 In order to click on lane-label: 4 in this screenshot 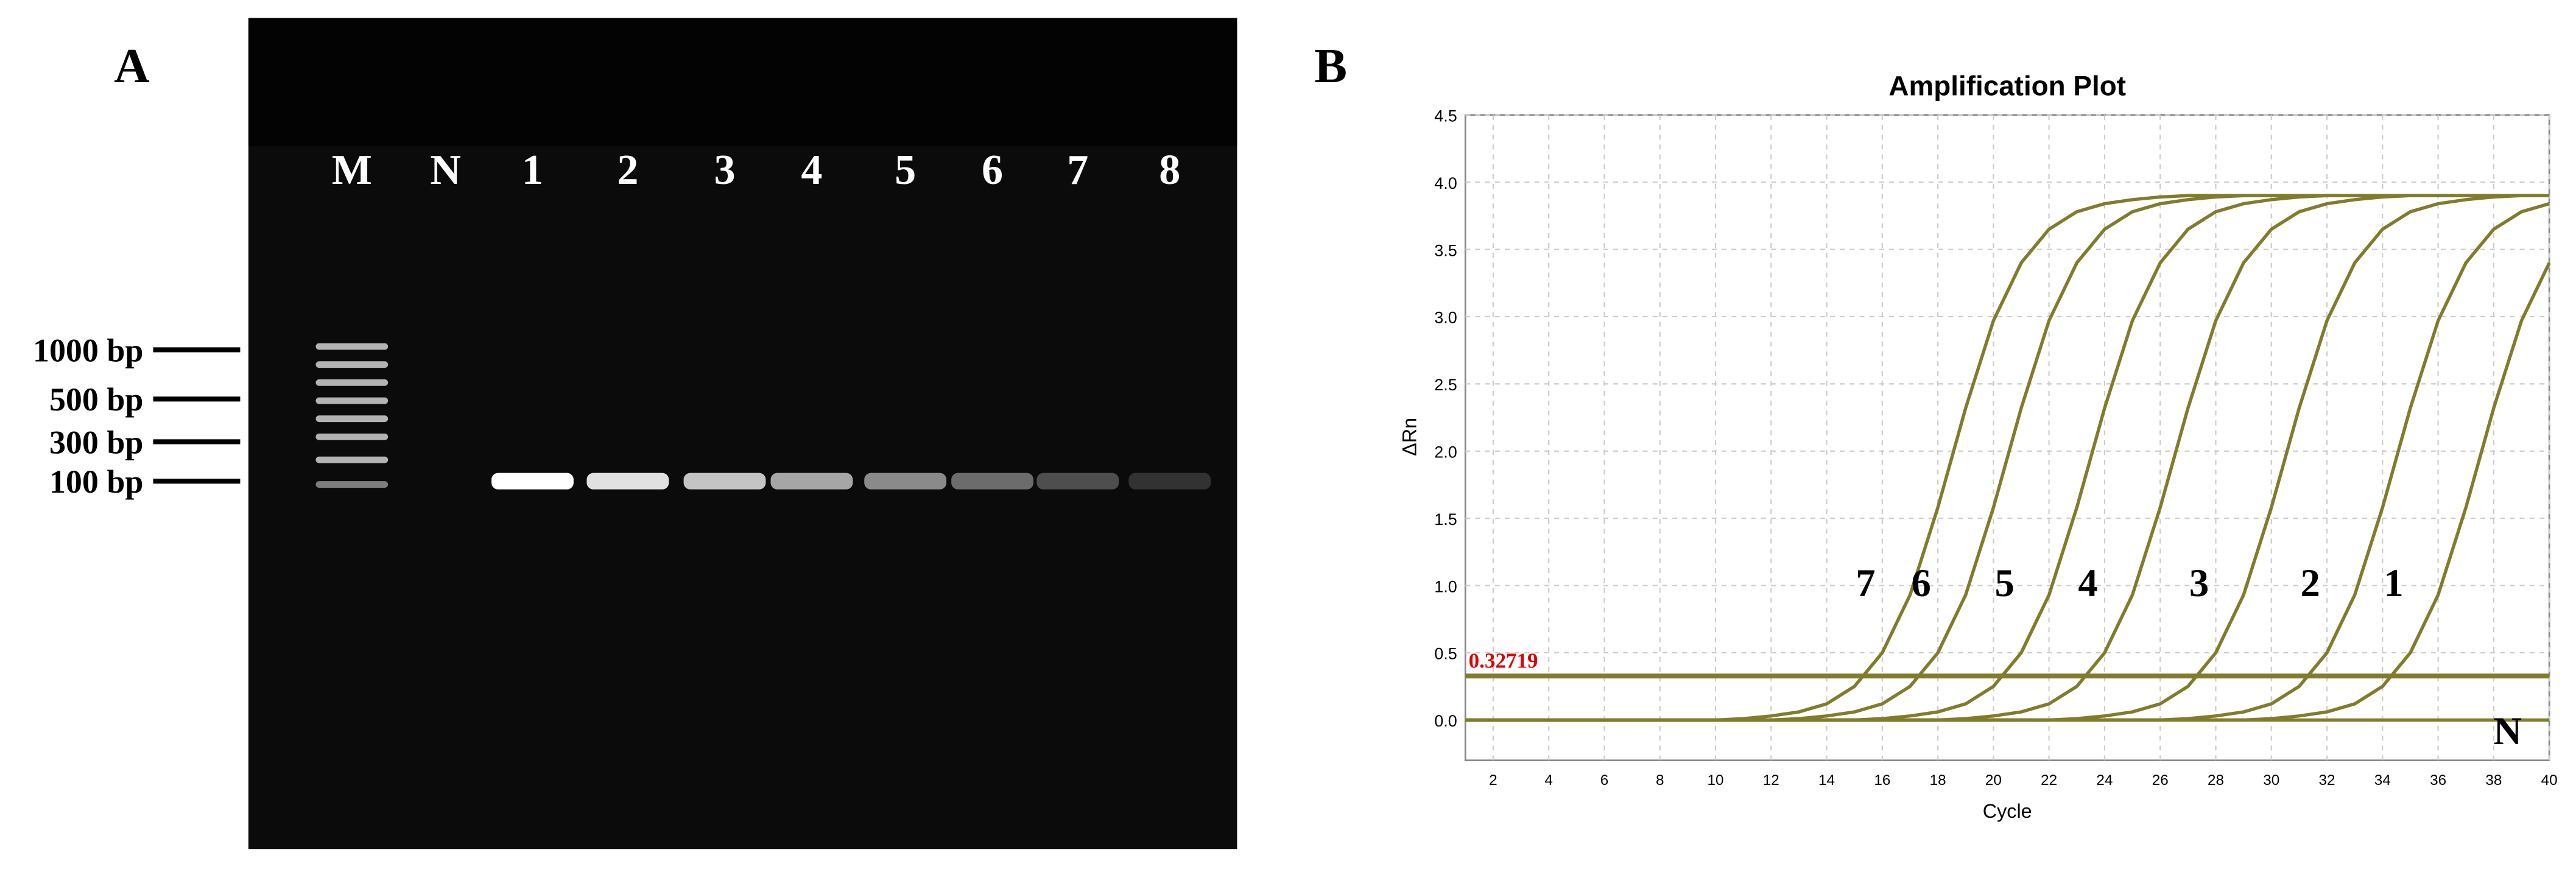, I will do `click(811, 170)`.